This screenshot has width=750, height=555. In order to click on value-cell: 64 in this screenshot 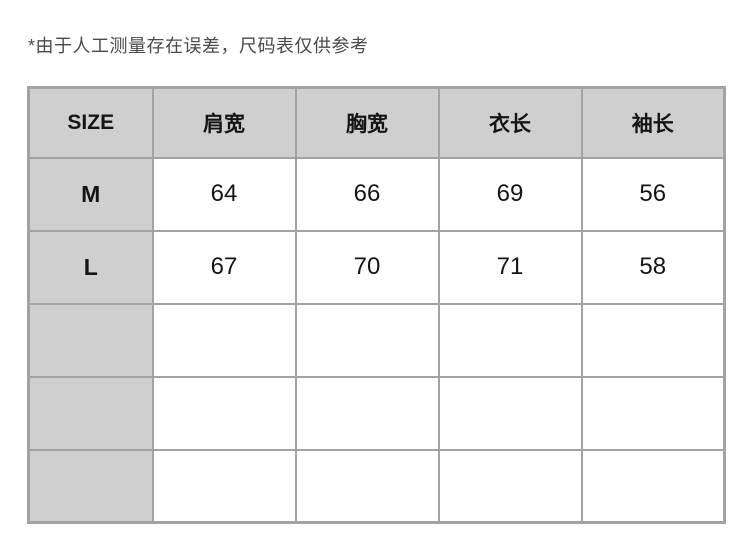, I will do `click(224, 194)`.